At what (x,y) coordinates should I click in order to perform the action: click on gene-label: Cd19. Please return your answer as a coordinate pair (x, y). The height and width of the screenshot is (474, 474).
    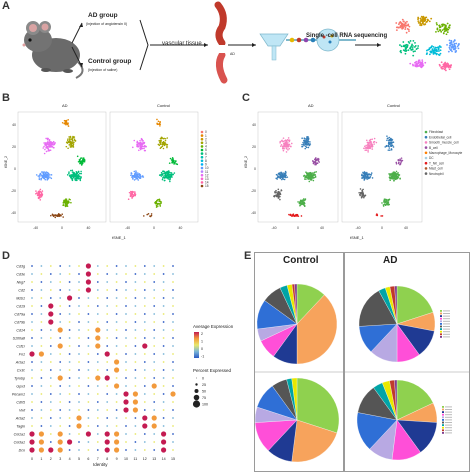
    Looking at the image, I should click on (20, 306).